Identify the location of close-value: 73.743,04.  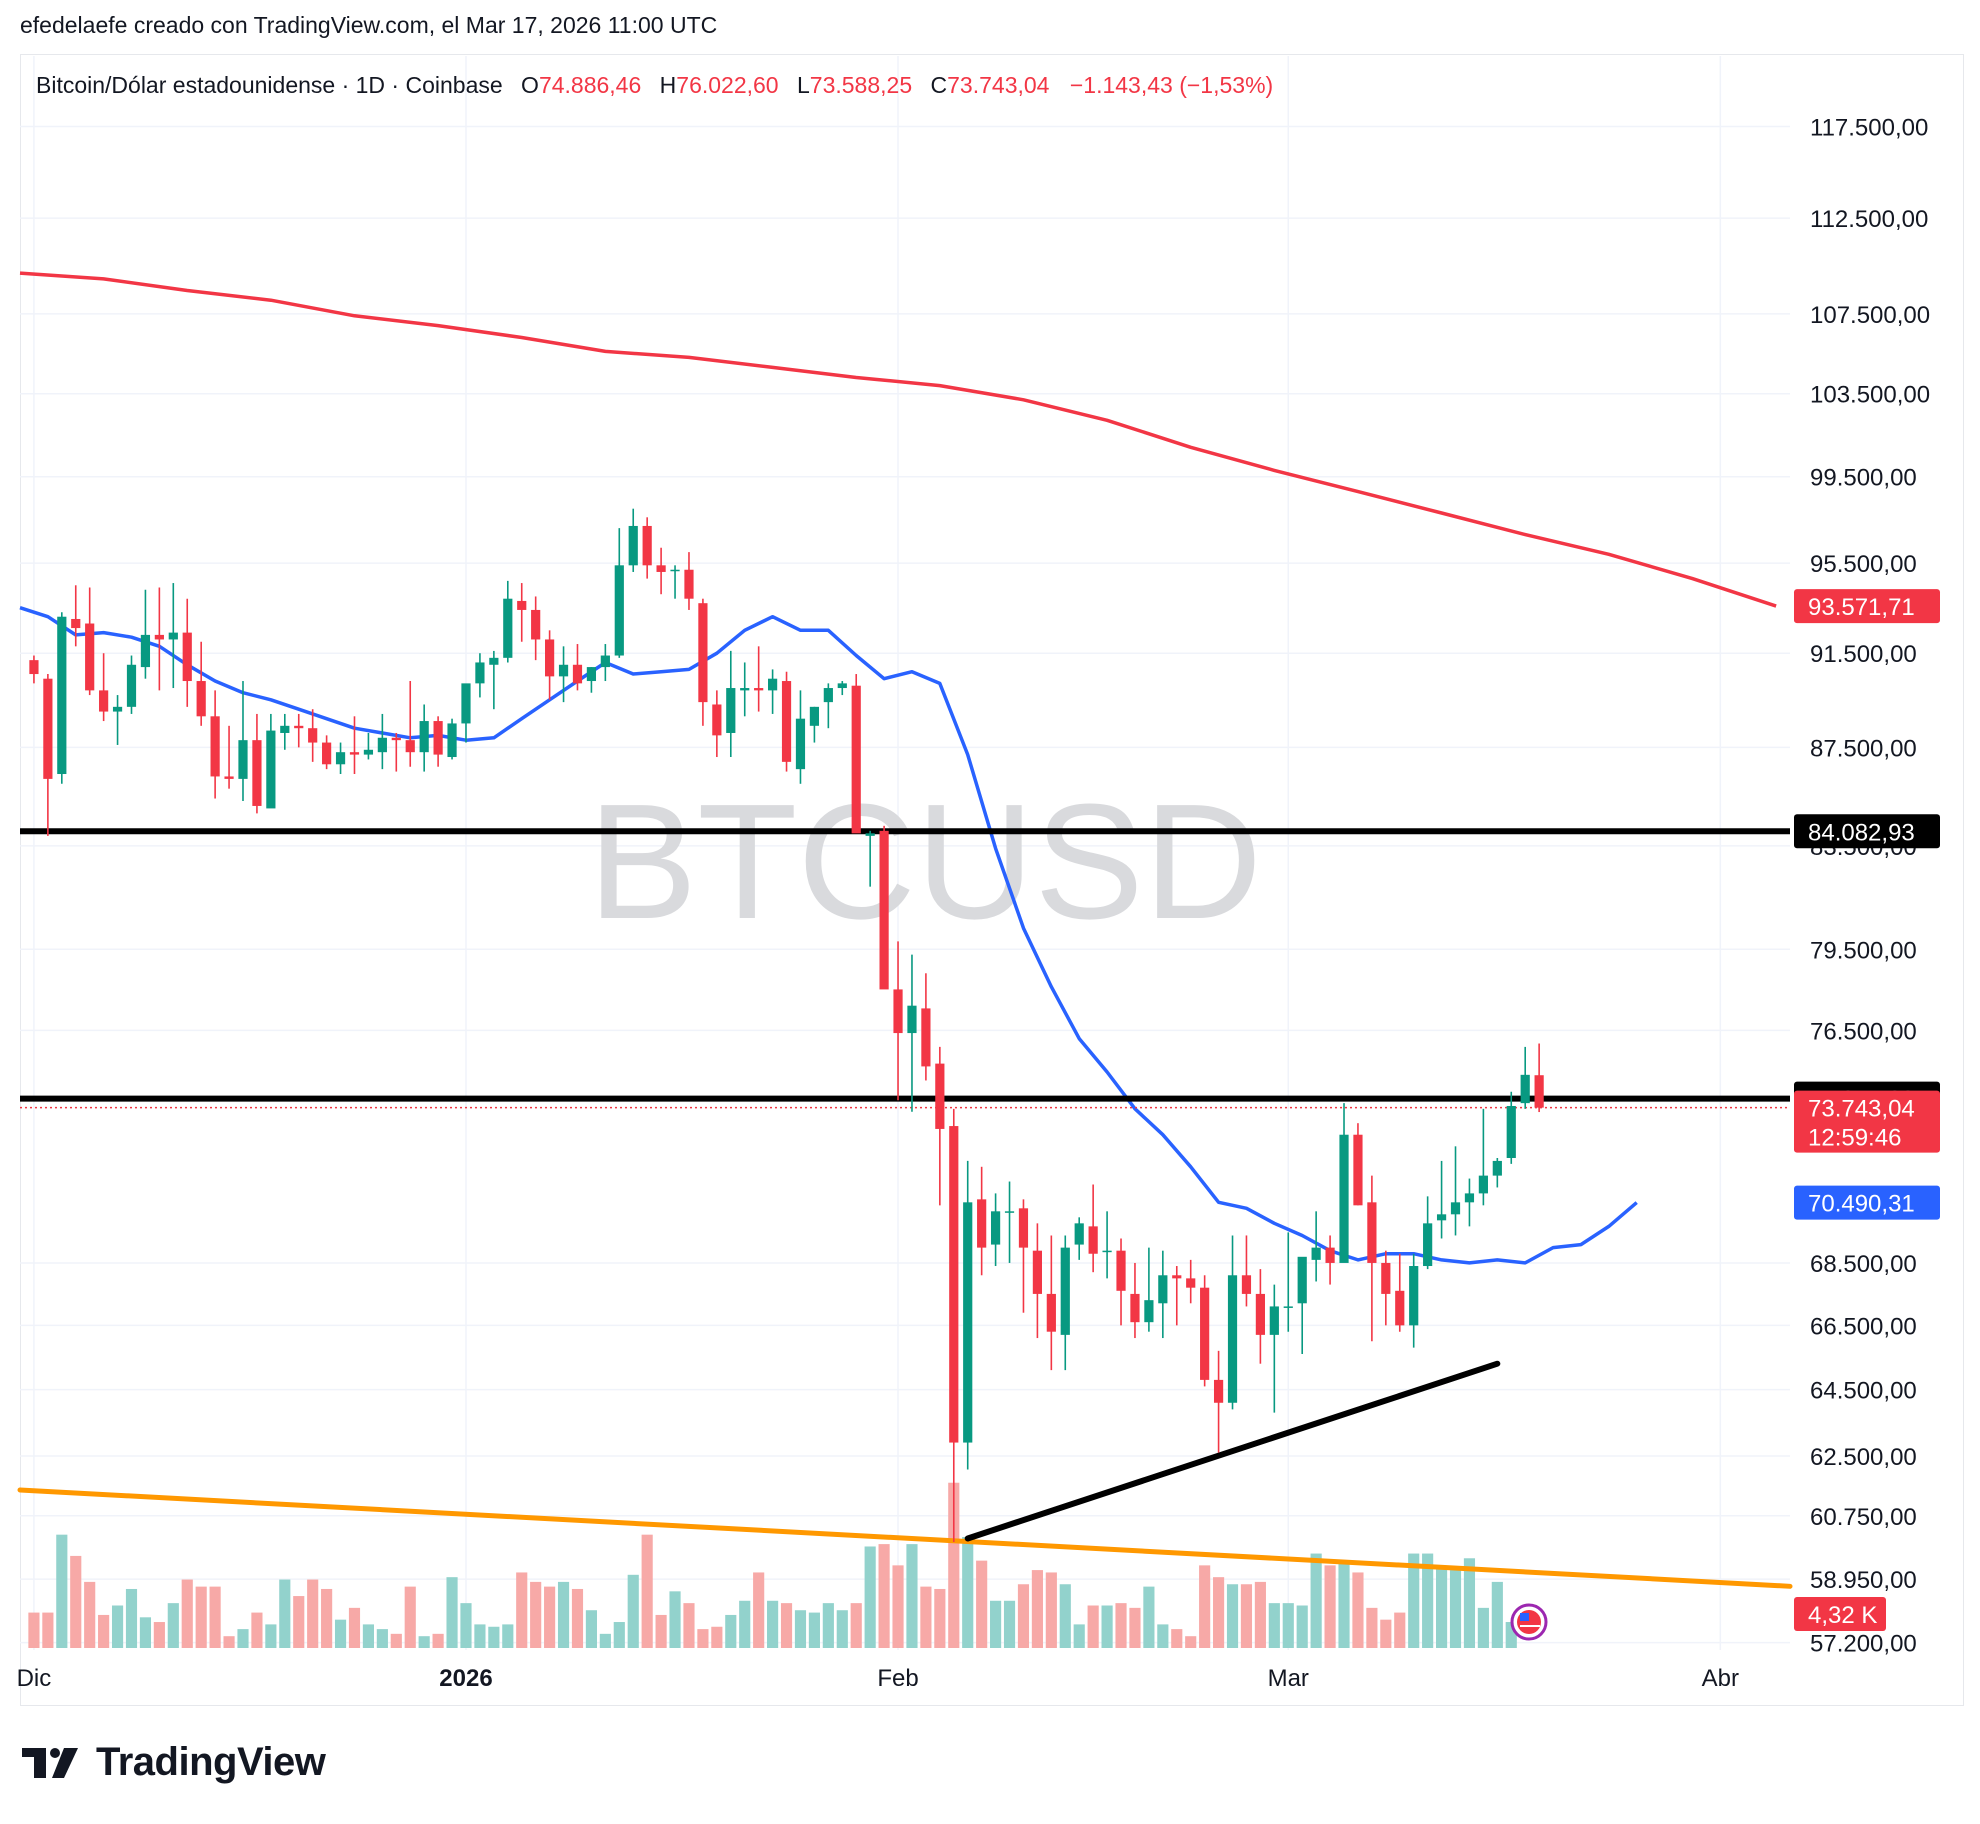
(998, 85).